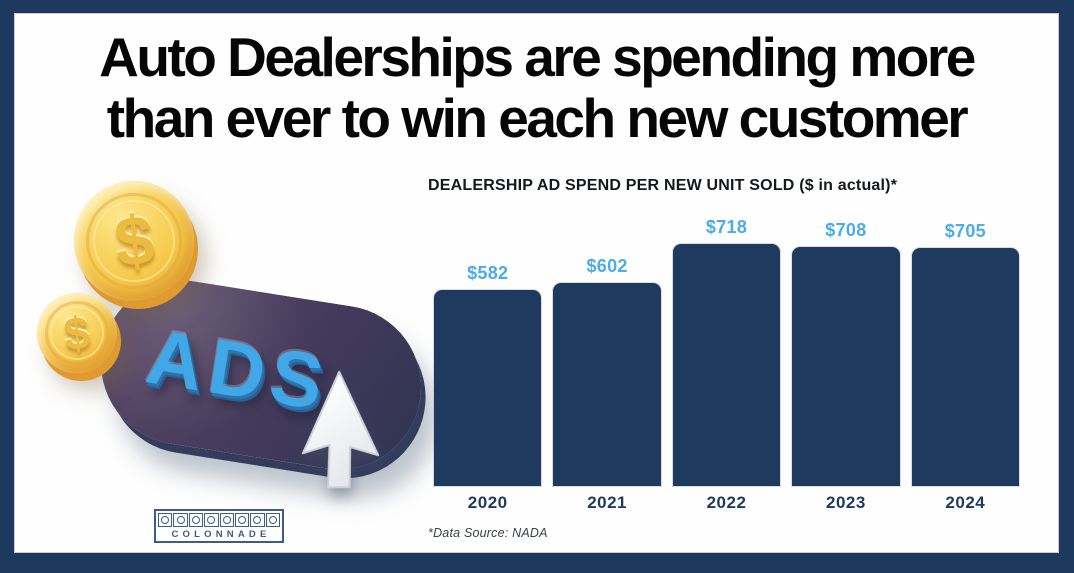  What do you see at coordinates (340, 429) in the screenshot?
I see `cursor-arrow-icon` at bounding box center [340, 429].